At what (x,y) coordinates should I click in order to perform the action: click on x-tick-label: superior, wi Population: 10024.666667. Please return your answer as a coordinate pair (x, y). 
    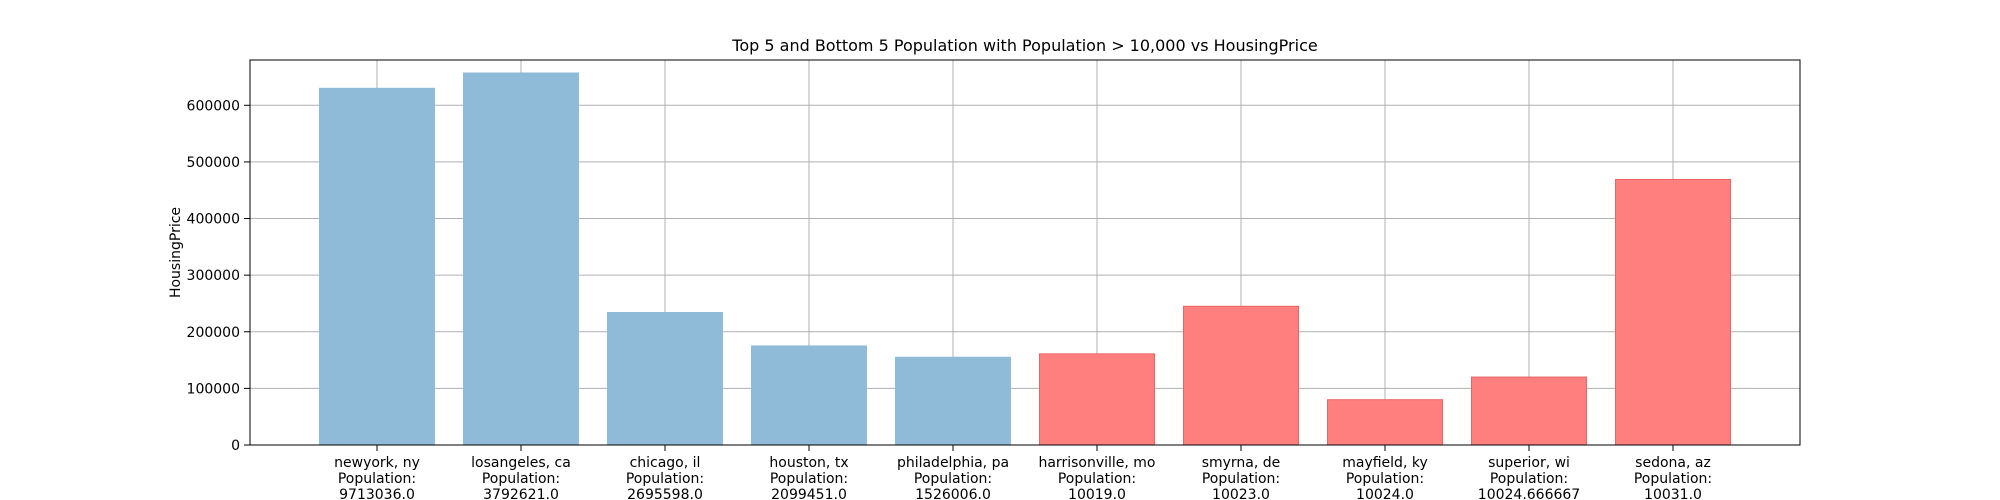
    Looking at the image, I should click on (1529, 477).